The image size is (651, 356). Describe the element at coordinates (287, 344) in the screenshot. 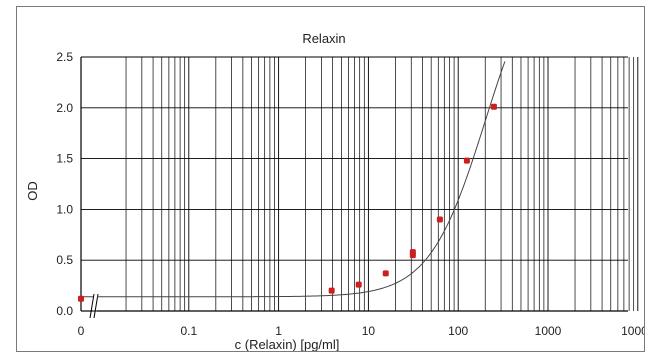

I see `x-axis-label: c (Relaxin) [pg/ml]` at that location.